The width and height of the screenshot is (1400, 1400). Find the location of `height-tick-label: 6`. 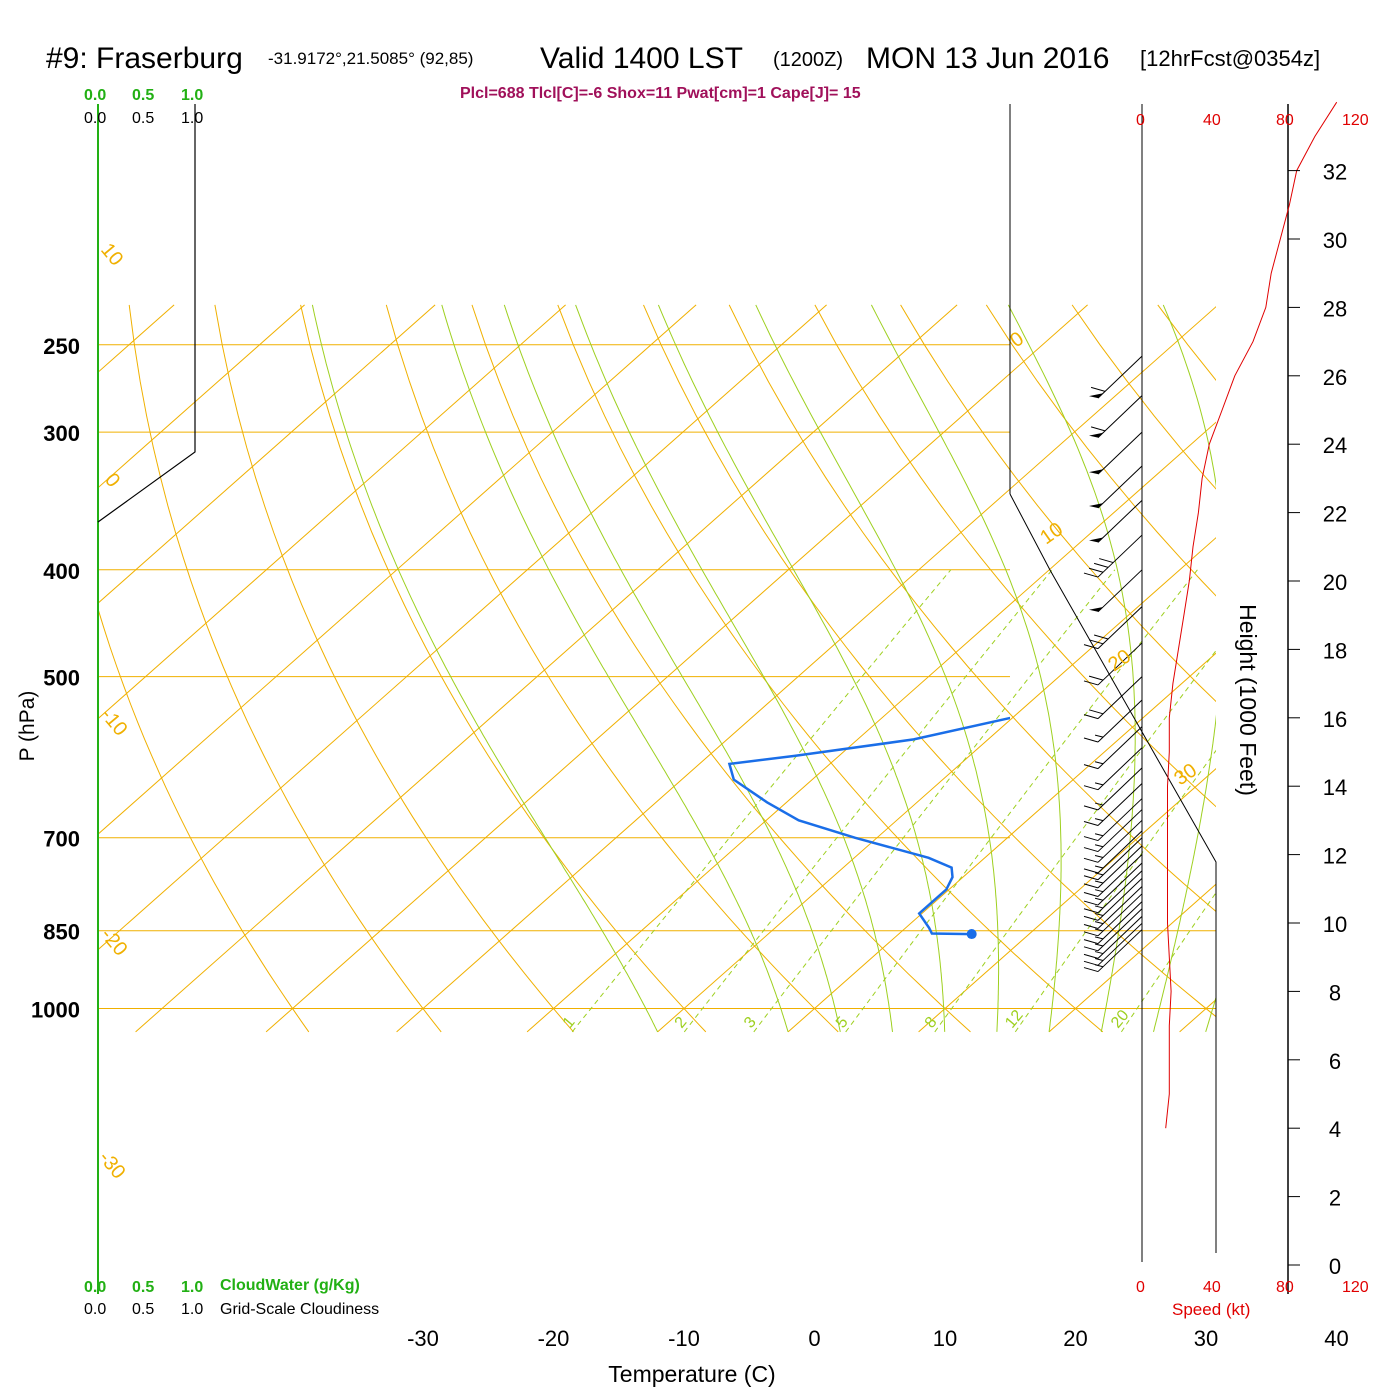

height-tick-label: 6 is located at coordinates (1335, 1061).